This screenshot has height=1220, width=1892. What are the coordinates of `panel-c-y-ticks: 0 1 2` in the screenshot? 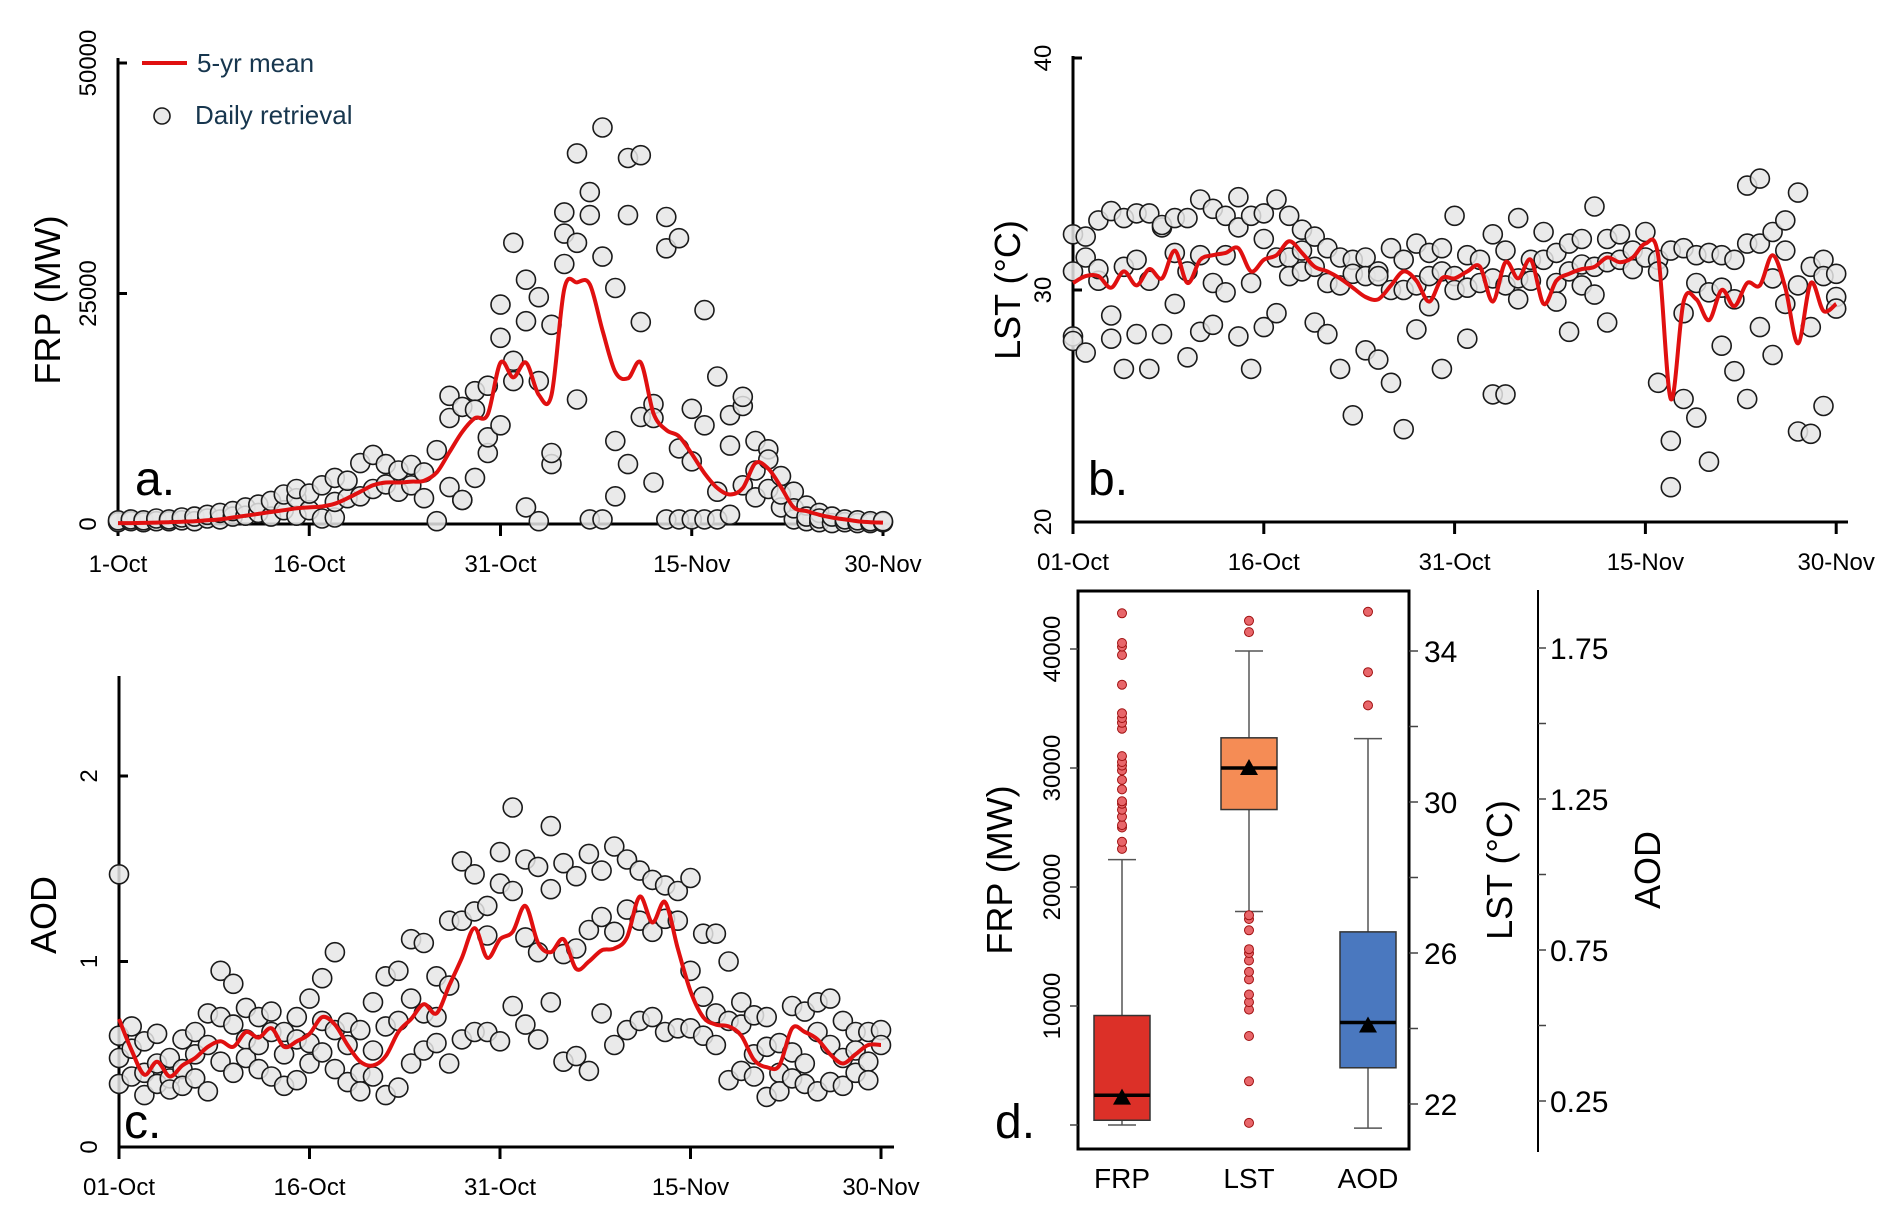 It's located at (102, 915).